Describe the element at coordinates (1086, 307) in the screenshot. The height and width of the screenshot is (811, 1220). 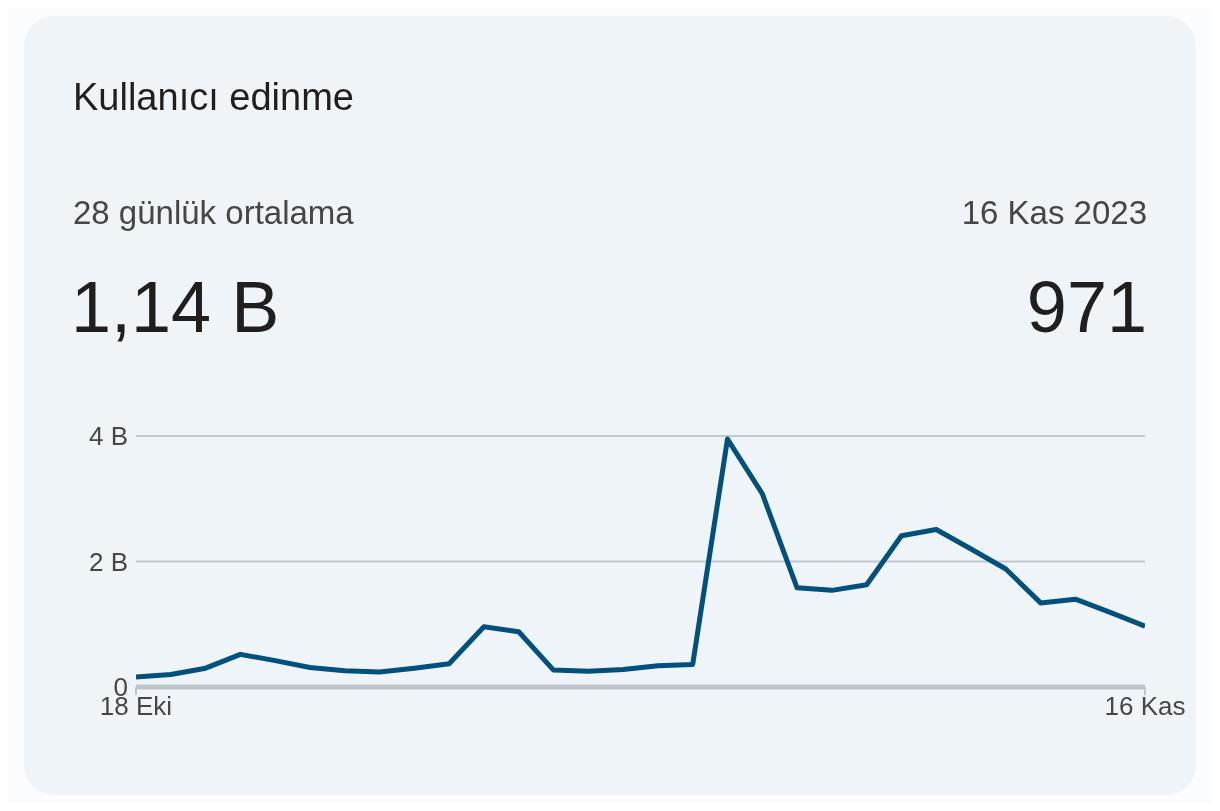
I see `text: 971` at that location.